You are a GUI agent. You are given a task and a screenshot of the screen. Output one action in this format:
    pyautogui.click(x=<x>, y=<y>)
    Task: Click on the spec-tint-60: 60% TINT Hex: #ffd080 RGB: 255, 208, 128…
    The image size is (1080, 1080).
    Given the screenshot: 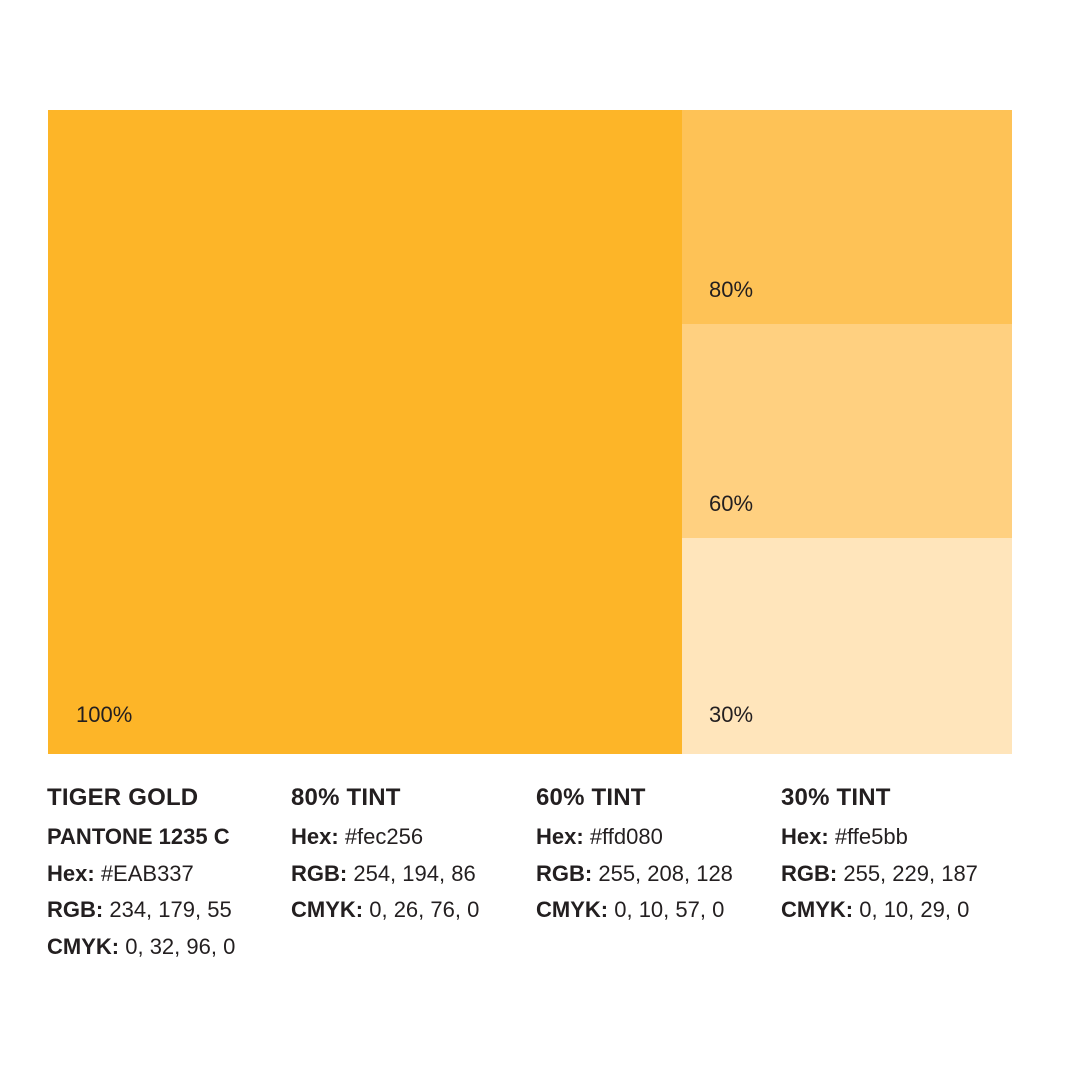 What is the action you would take?
    pyautogui.click(x=656, y=856)
    